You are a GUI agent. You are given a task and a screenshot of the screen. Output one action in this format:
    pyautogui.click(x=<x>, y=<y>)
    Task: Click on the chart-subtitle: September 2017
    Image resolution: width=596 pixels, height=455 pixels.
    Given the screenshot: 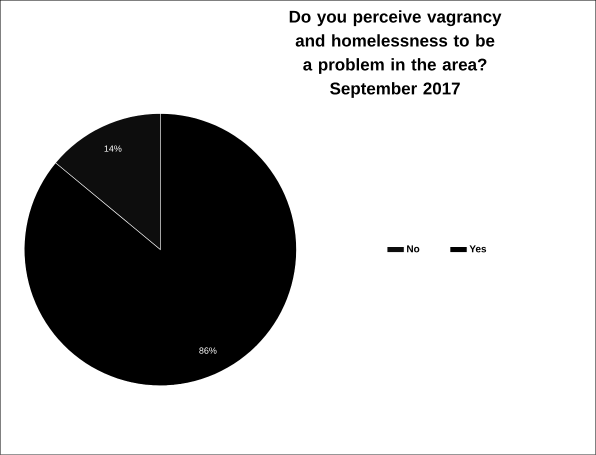 What is the action you would take?
    pyautogui.click(x=395, y=90)
    